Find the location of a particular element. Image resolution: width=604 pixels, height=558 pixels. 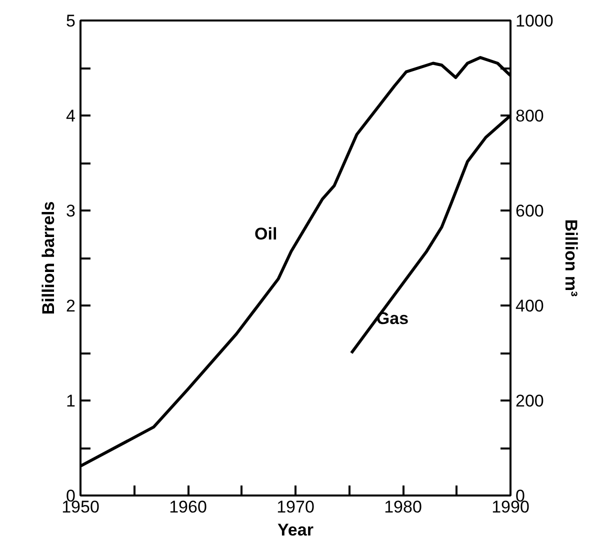

y-axis-title: Billion barrels is located at coordinates (48, 258).